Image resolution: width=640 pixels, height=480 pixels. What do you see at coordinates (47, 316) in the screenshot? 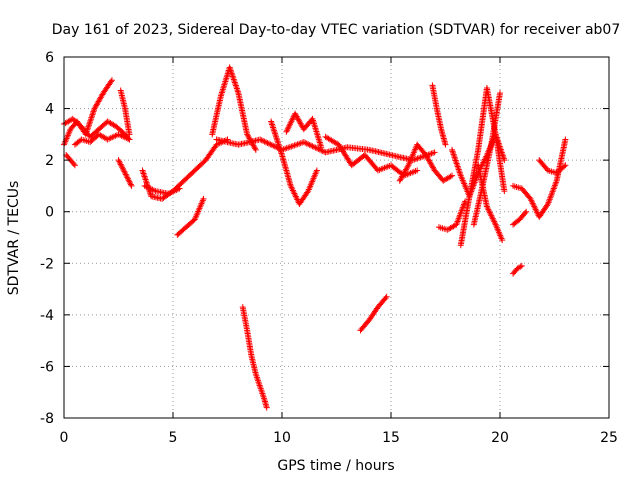
I see `y-tick-label: -4` at bounding box center [47, 316].